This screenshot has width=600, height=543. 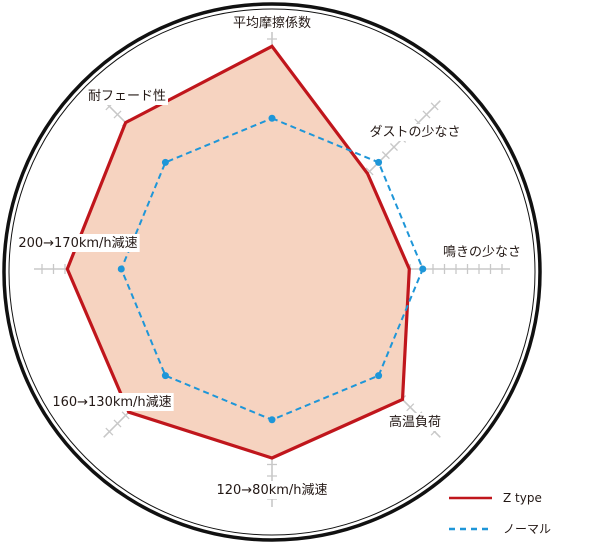 I want to click on axis-label: 160→130km/h減速, so click(x=111, y=402).